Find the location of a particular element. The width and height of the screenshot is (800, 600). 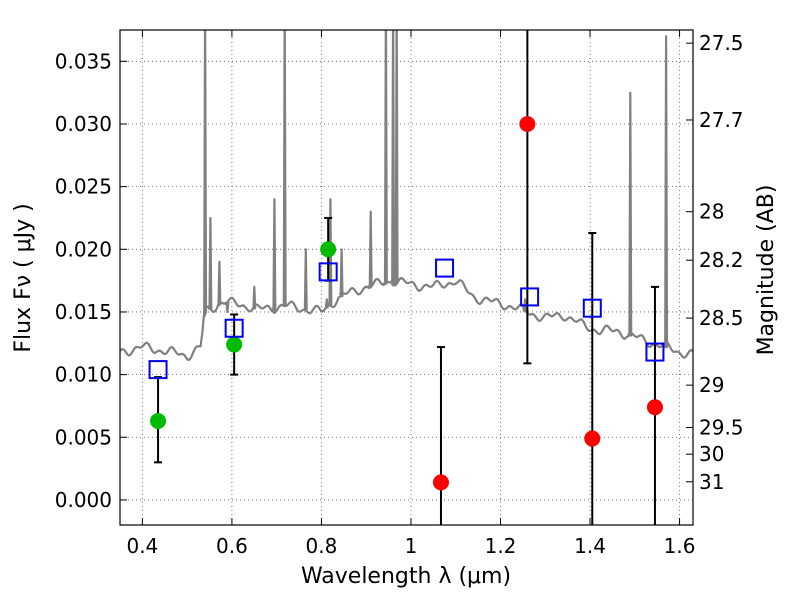

right-tick-label: 29.5 is located at coordinates (721, 428).